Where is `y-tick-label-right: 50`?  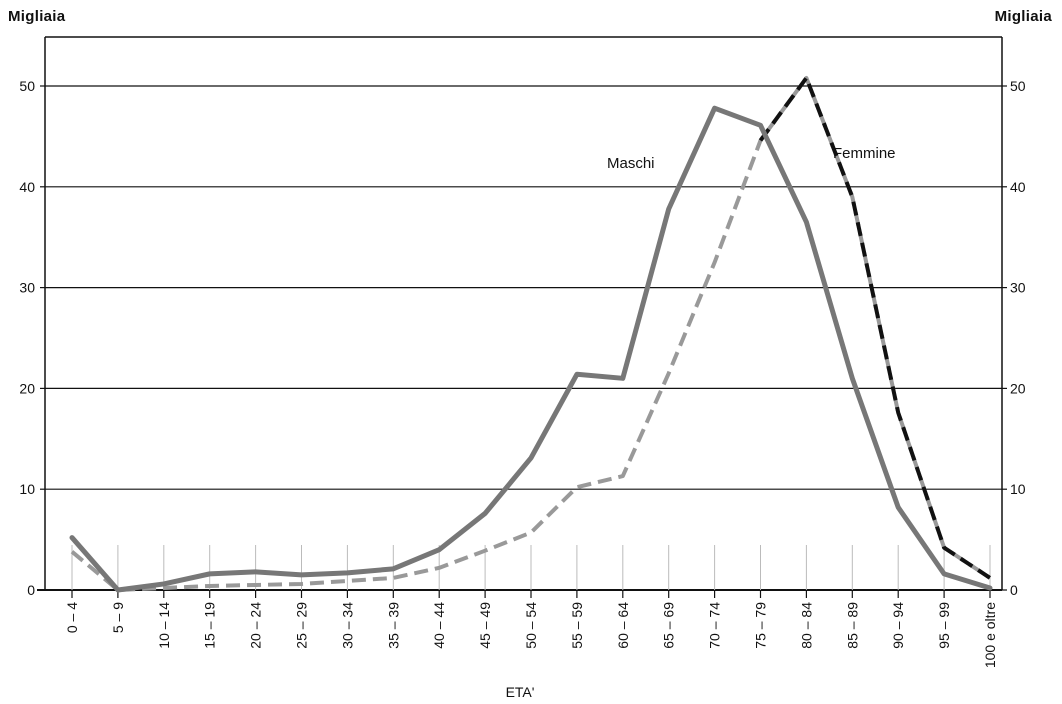 y-tick-label-right: 50 is located at coordinates (1018, 86).